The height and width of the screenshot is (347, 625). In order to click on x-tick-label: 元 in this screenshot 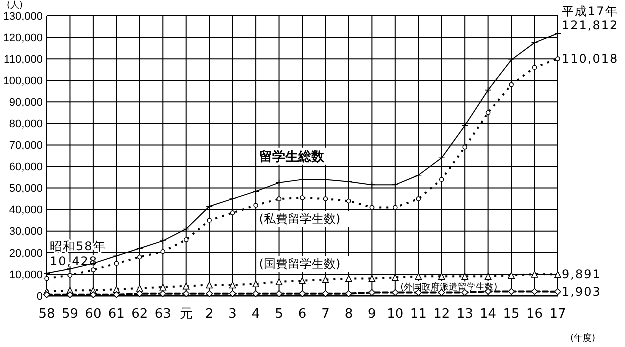, I will do `click(186, 314)`.